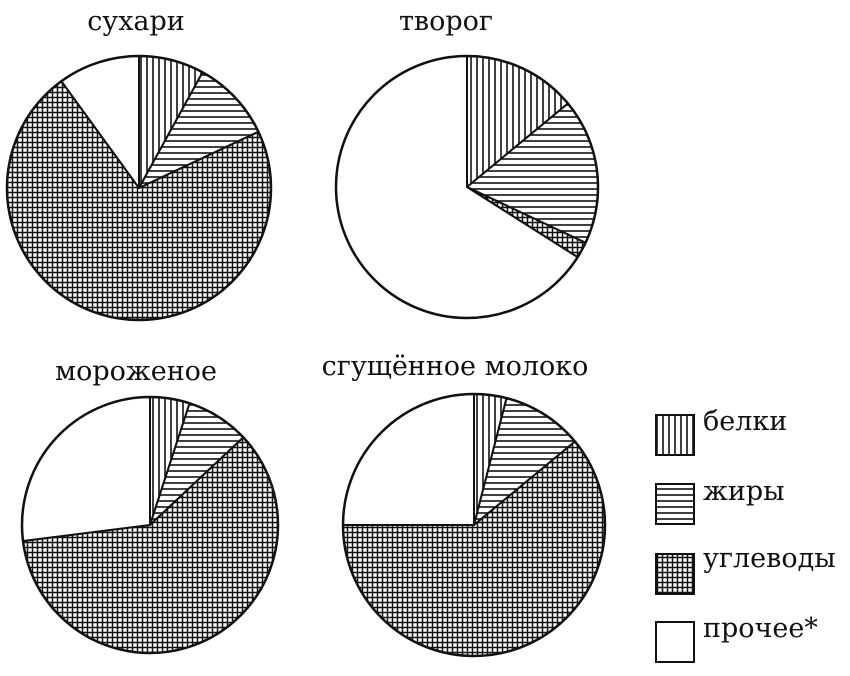 The width and height of the screenshot is (850, 676). What do you see at coordinates (136, 21) in the screenshot?
I see `chart-title-rusks: сухари` at bounding box center [136, 21].